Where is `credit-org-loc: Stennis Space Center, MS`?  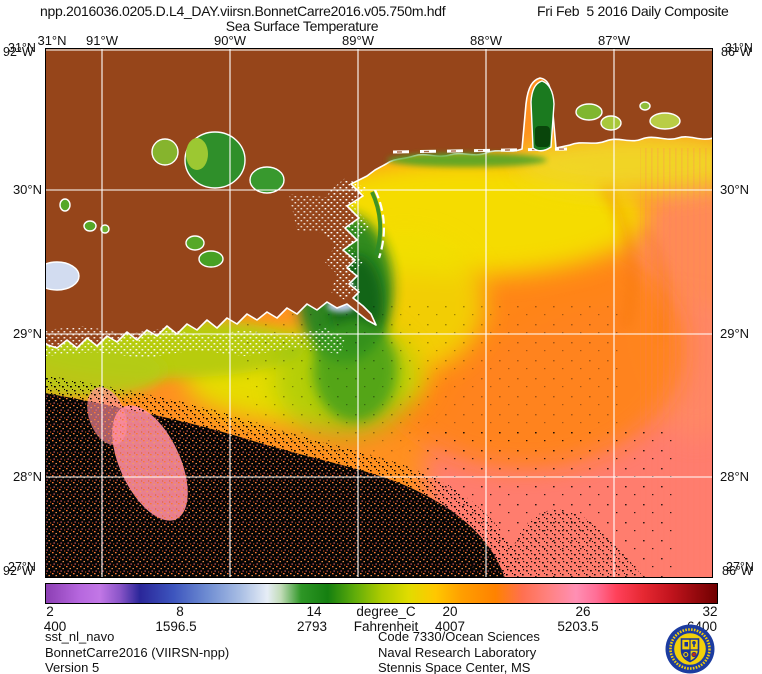 credit-org-loc: Stennis Space Center, MS is located at coordinates (454, 667).